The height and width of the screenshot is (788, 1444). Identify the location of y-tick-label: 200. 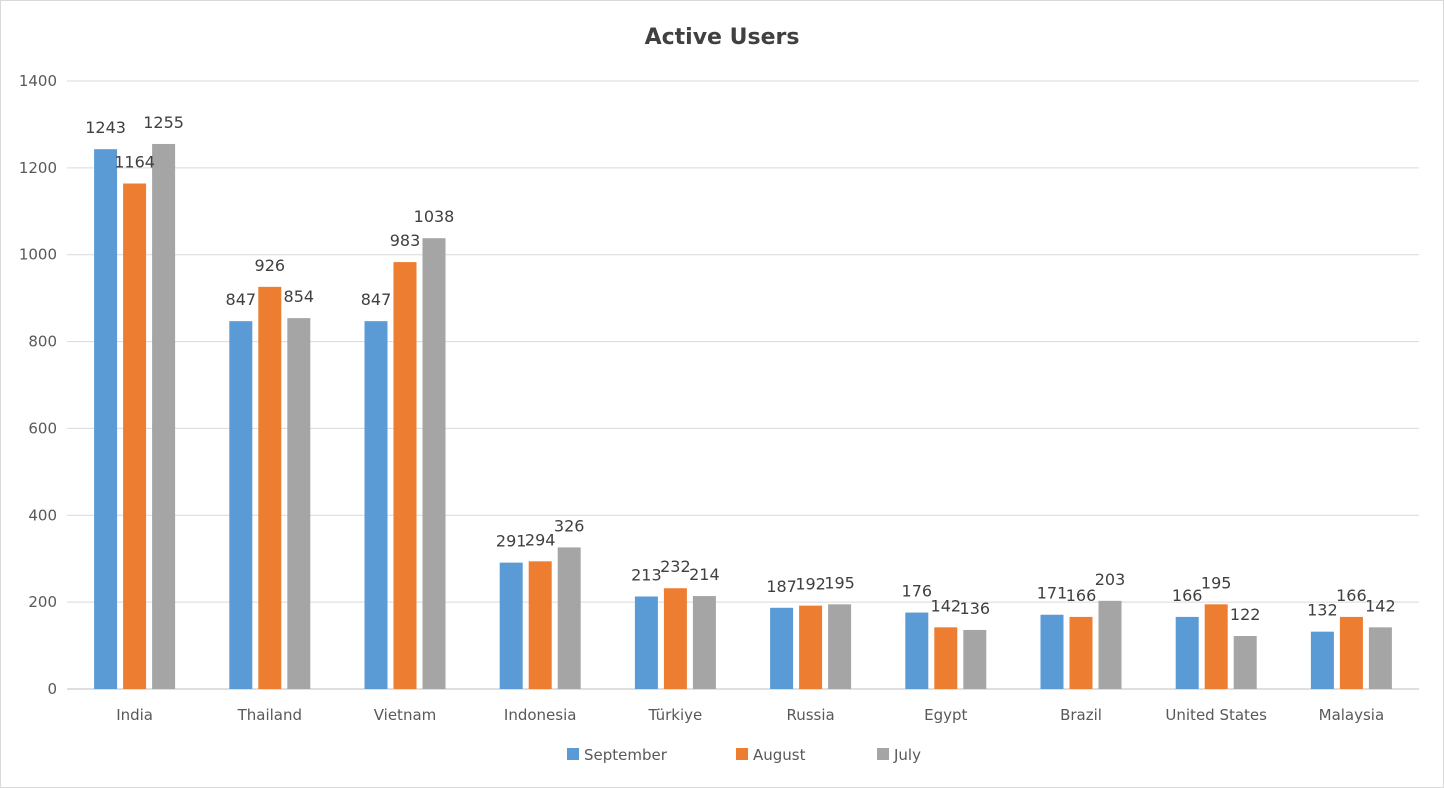
(42, 602).